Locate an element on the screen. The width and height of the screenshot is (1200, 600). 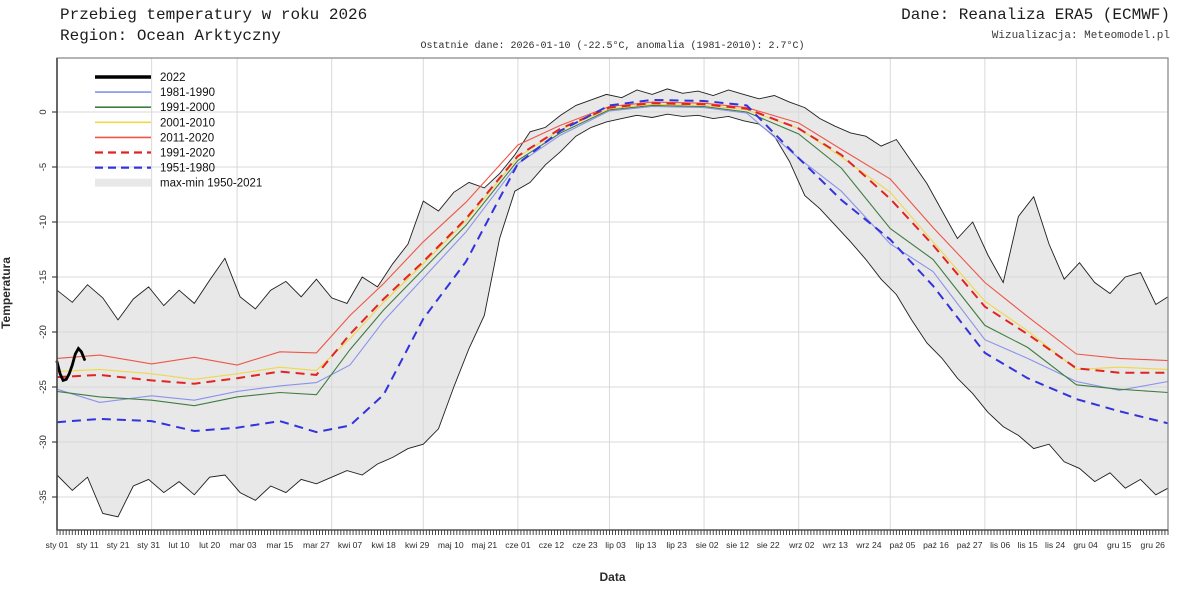
svg-text: lut 10 is located at coordinates (179, 545).